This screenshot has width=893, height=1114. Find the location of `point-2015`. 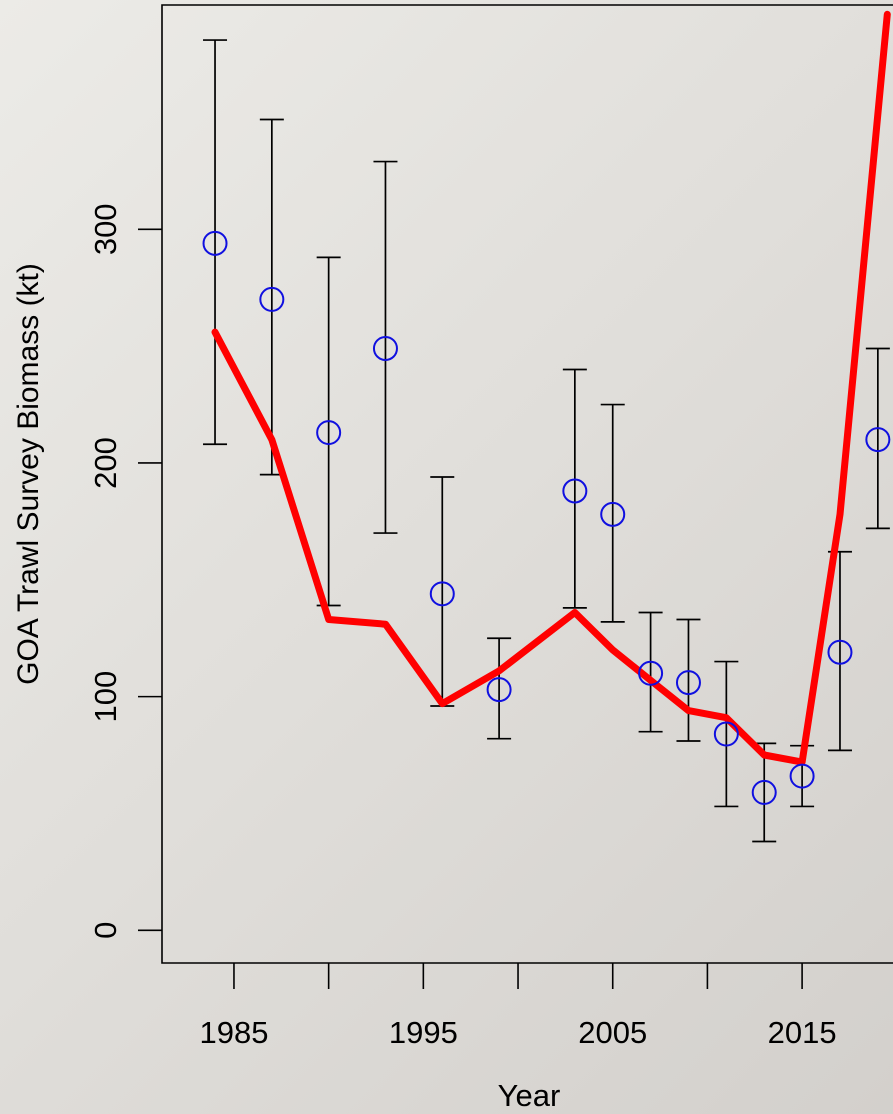

point-2015 is located at coordinates (802, 776).